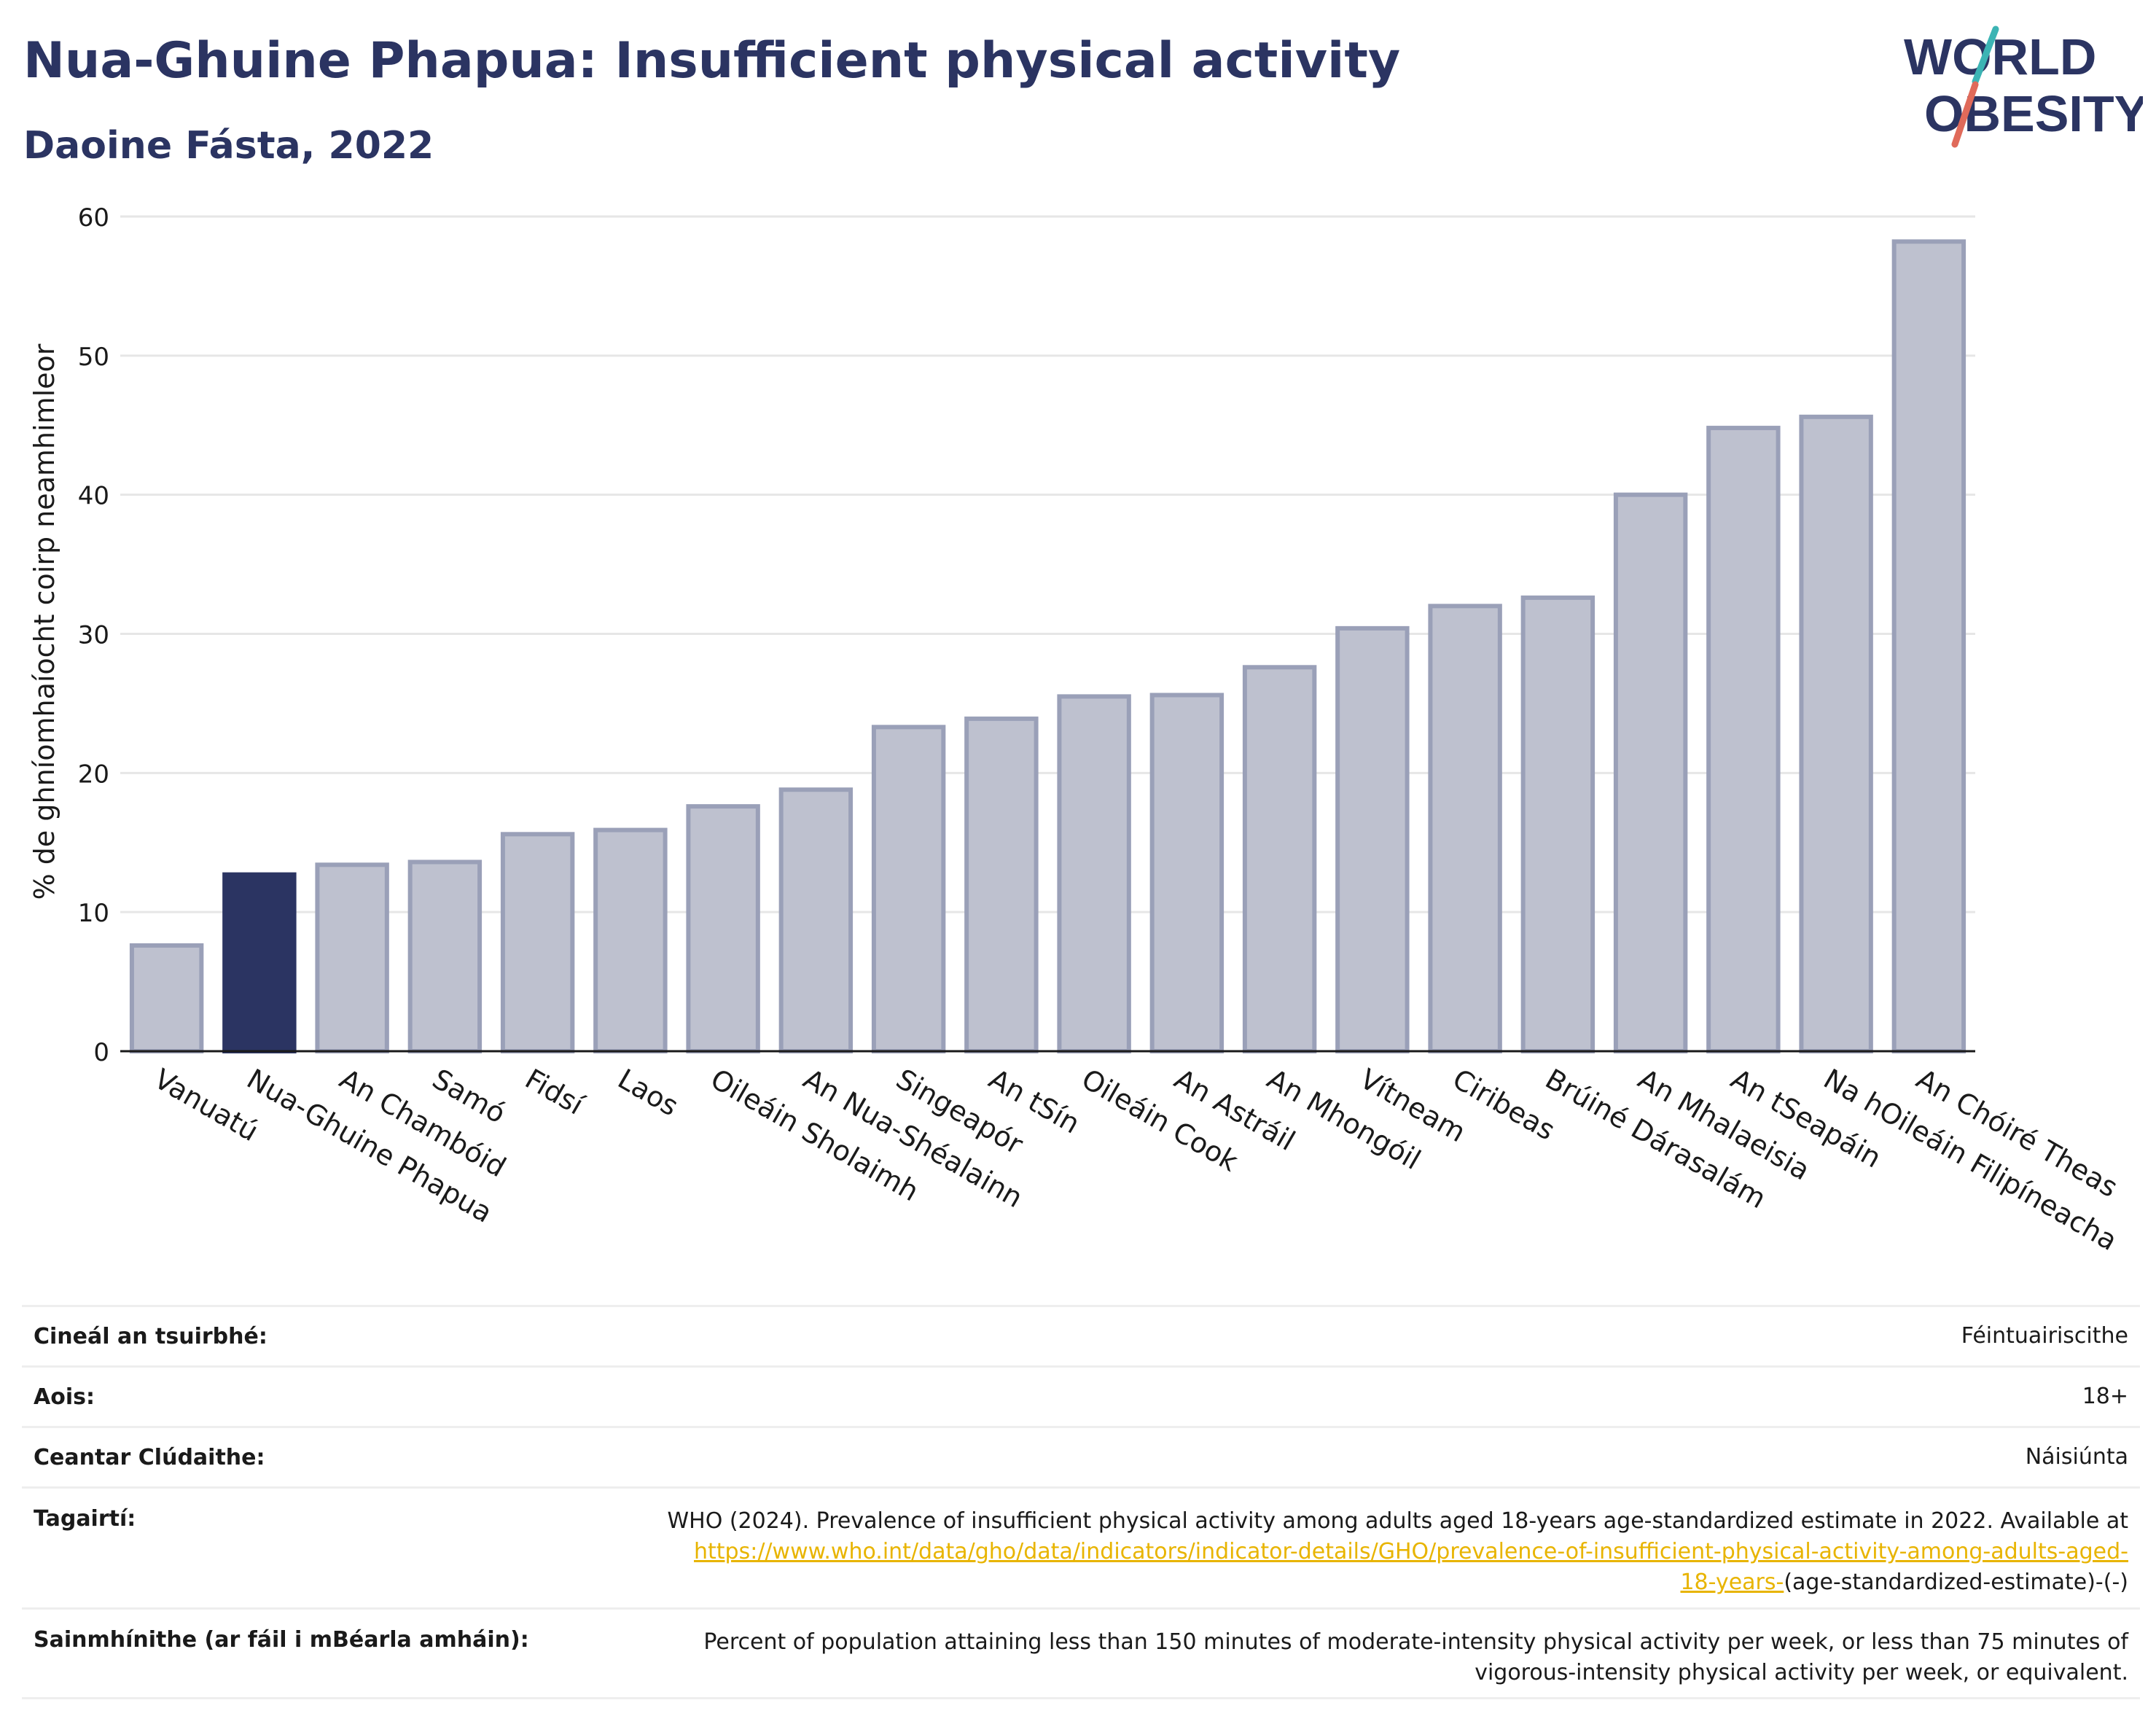  Describe the element at coordinates (1081, 1395) in the screenshot. I see `age-row: Aois: 18+` at that location.